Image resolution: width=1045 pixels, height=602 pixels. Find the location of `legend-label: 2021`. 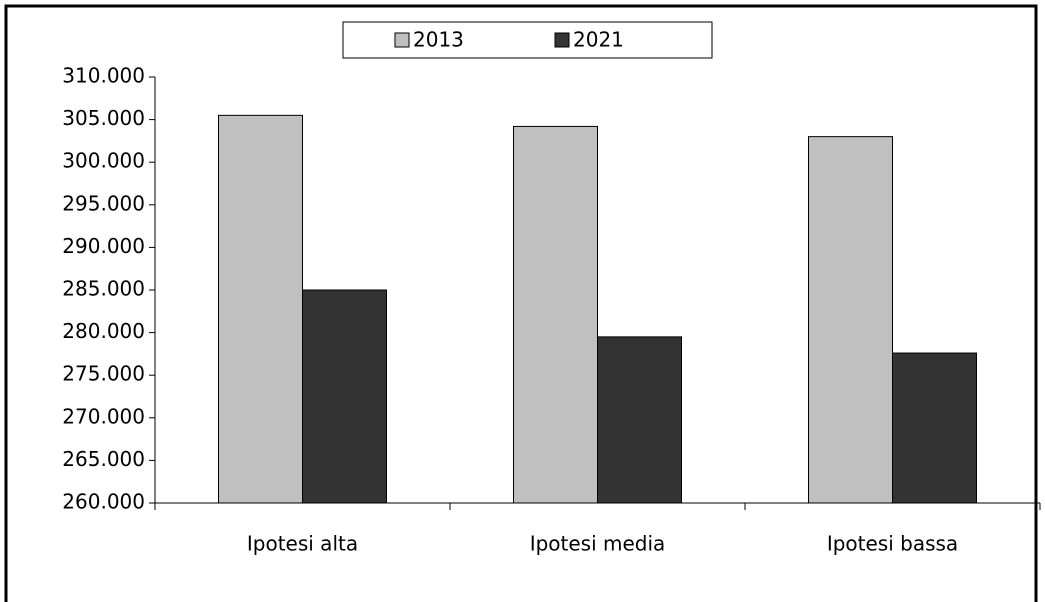

legend-label: 2021 is located at coordinates (598, 40).